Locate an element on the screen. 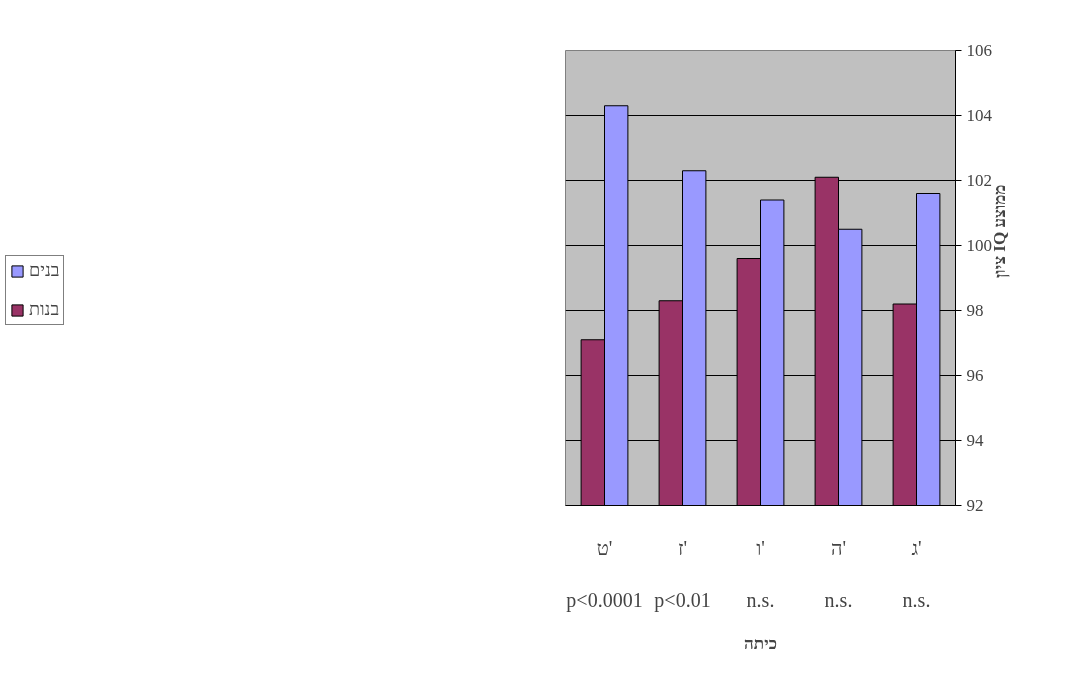  x-axis-title: כיתה is located at coordinates (760, 644).